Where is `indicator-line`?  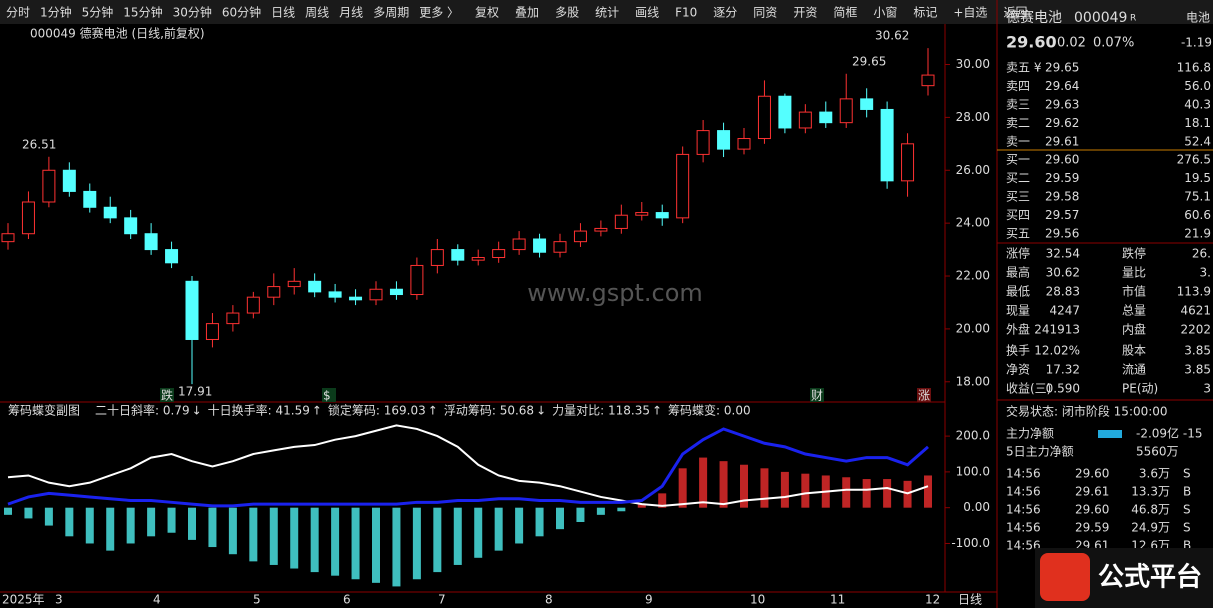
indicator-line is located at coordinates (468, 467).